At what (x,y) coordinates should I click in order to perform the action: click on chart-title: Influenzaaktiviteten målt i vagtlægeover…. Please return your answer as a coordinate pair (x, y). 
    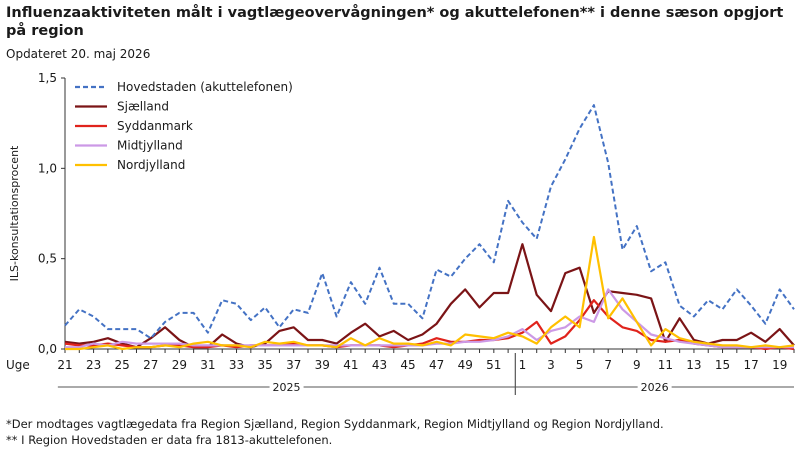
    Looking at the image, I should click on (395, 22).